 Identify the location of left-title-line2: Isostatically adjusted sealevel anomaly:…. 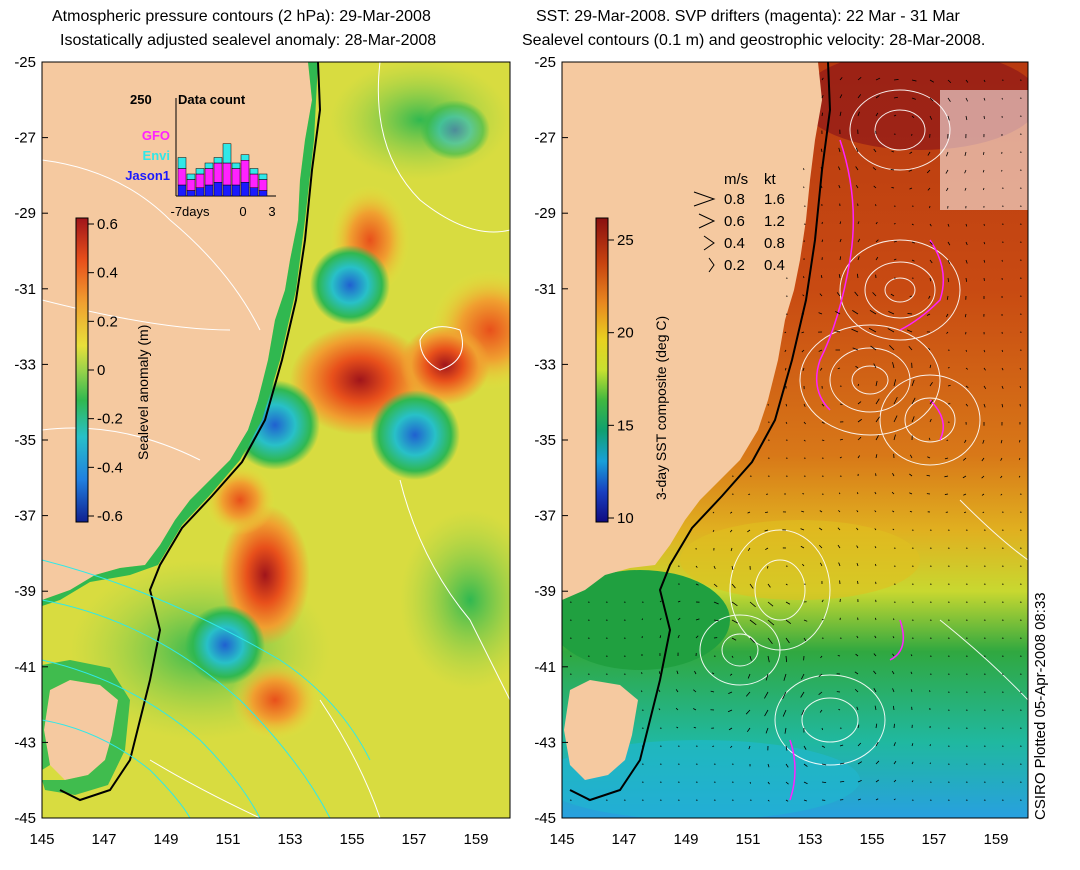
(248, 40).